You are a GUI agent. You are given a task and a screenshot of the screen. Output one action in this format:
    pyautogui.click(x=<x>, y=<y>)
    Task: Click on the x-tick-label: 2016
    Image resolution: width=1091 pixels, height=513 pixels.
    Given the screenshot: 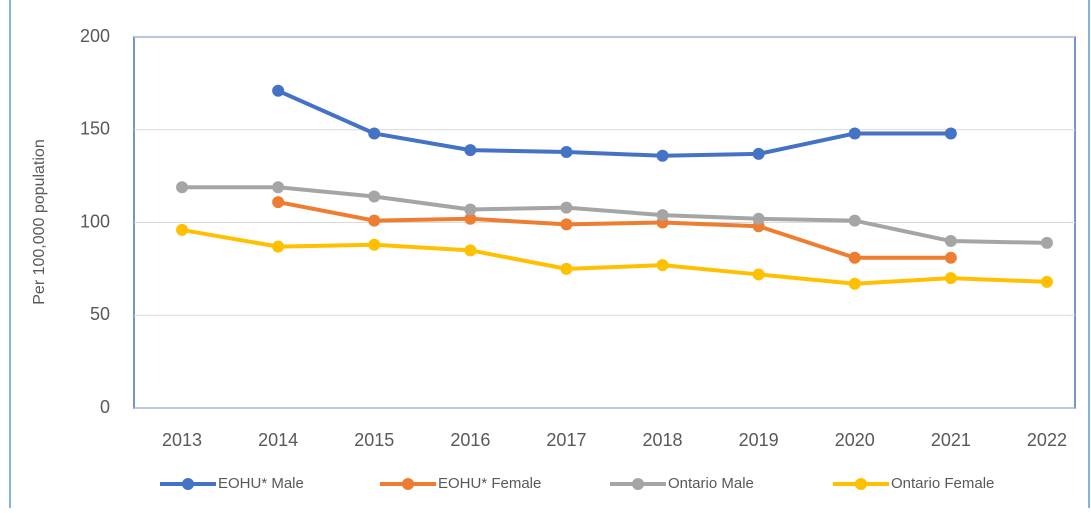 What is the action you would take?
    pyautogui.click(x=470, y=440)
    